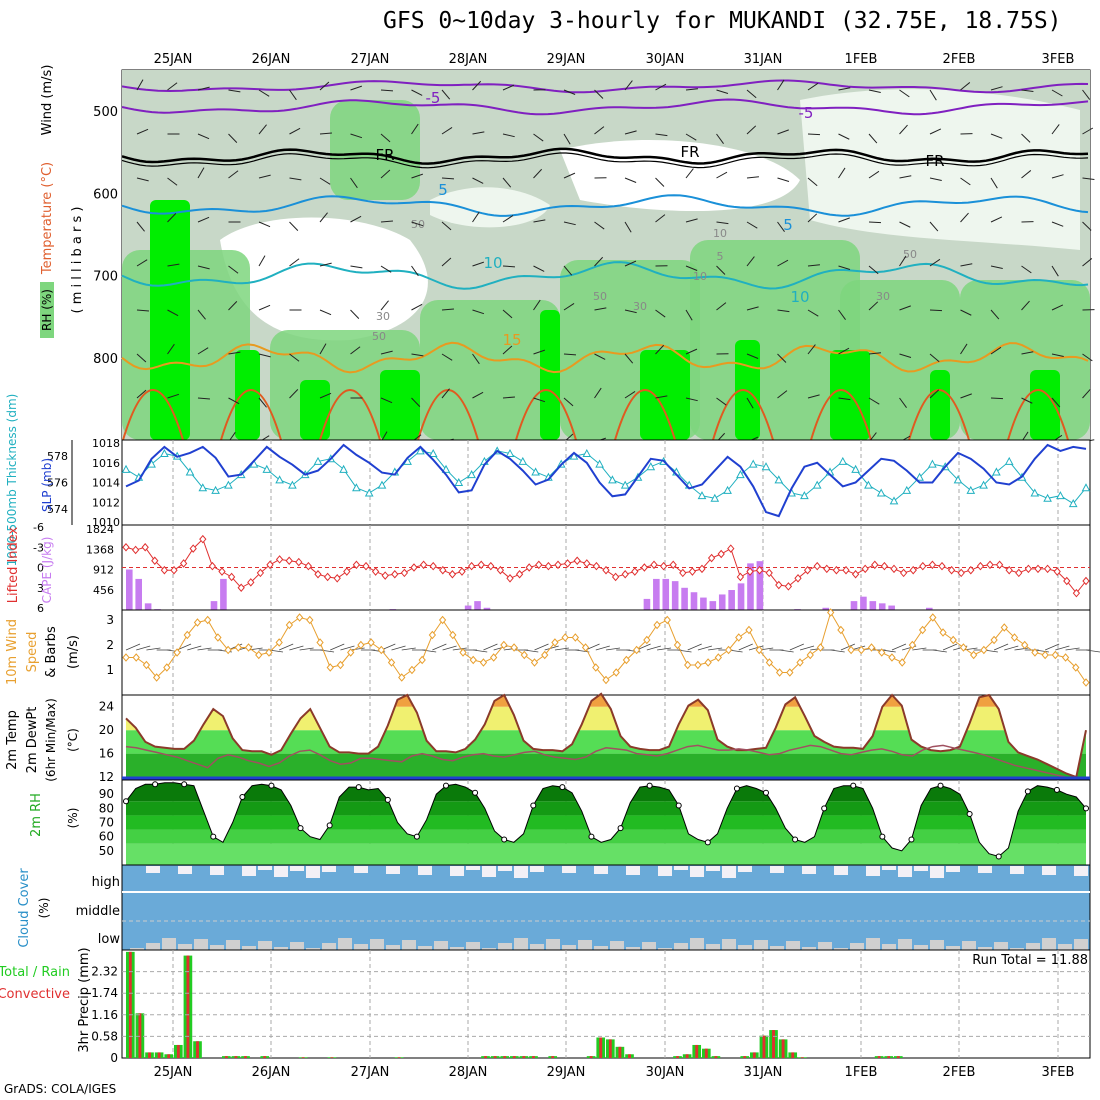  I want to click on dewpoint-line, so click(605, 761).